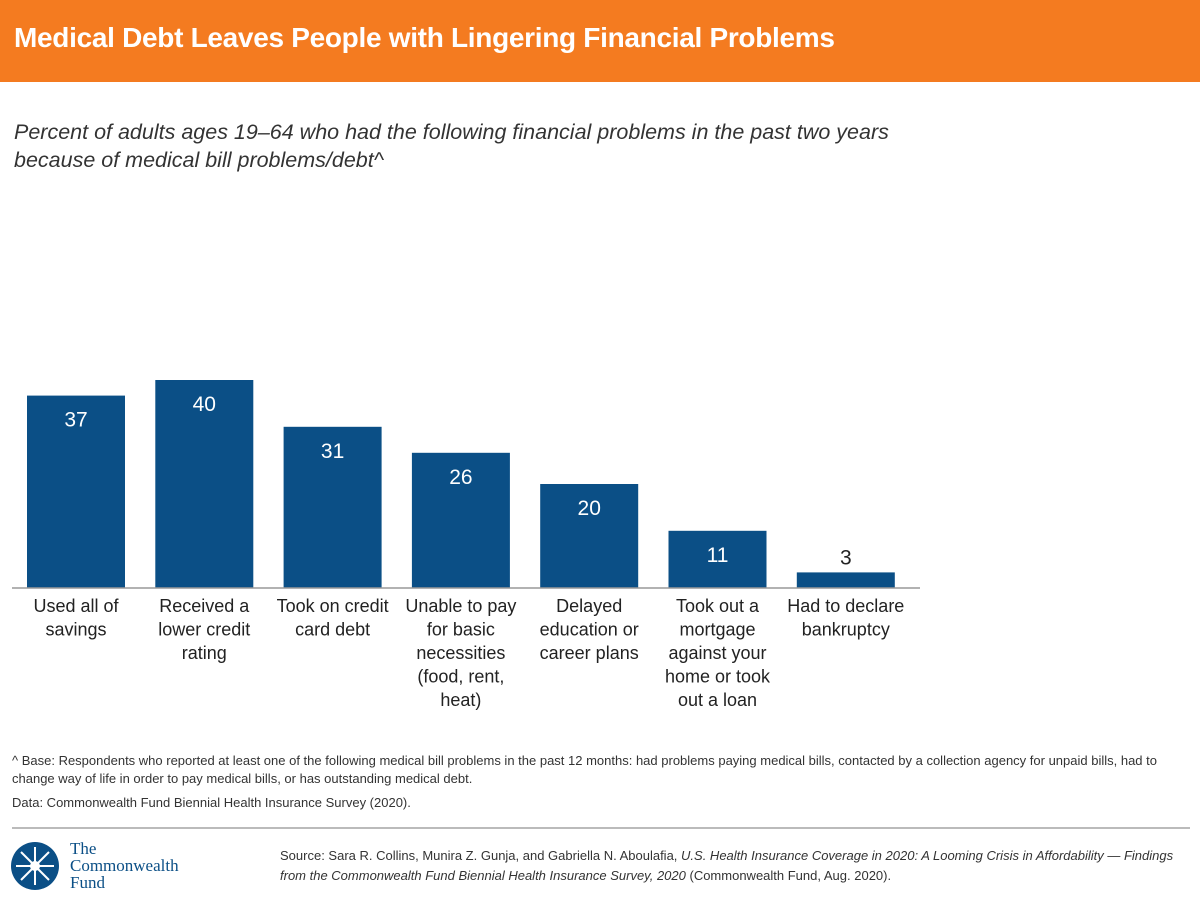  What do you see at coordinates (601, 828) in the screenshot?
I see `divider` at bounding box center [601, 828].